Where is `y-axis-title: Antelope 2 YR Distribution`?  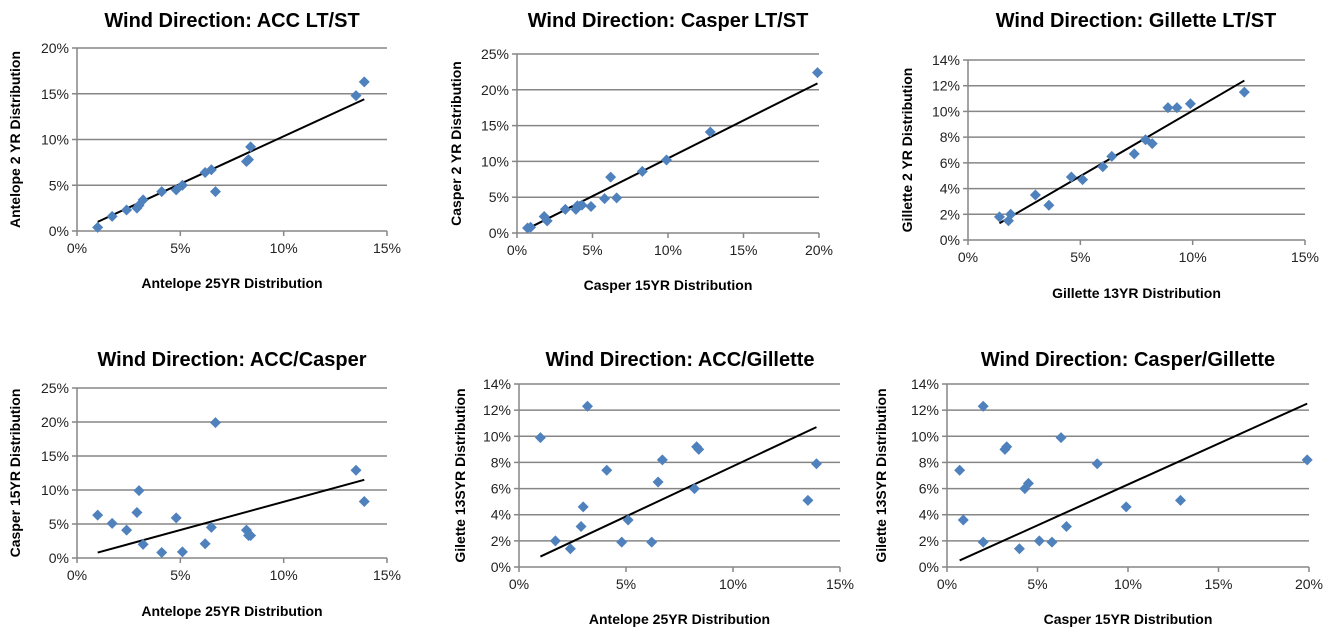 y-axis-title: Antelope 2 YR Distribution is located at coordinates (15, 139).